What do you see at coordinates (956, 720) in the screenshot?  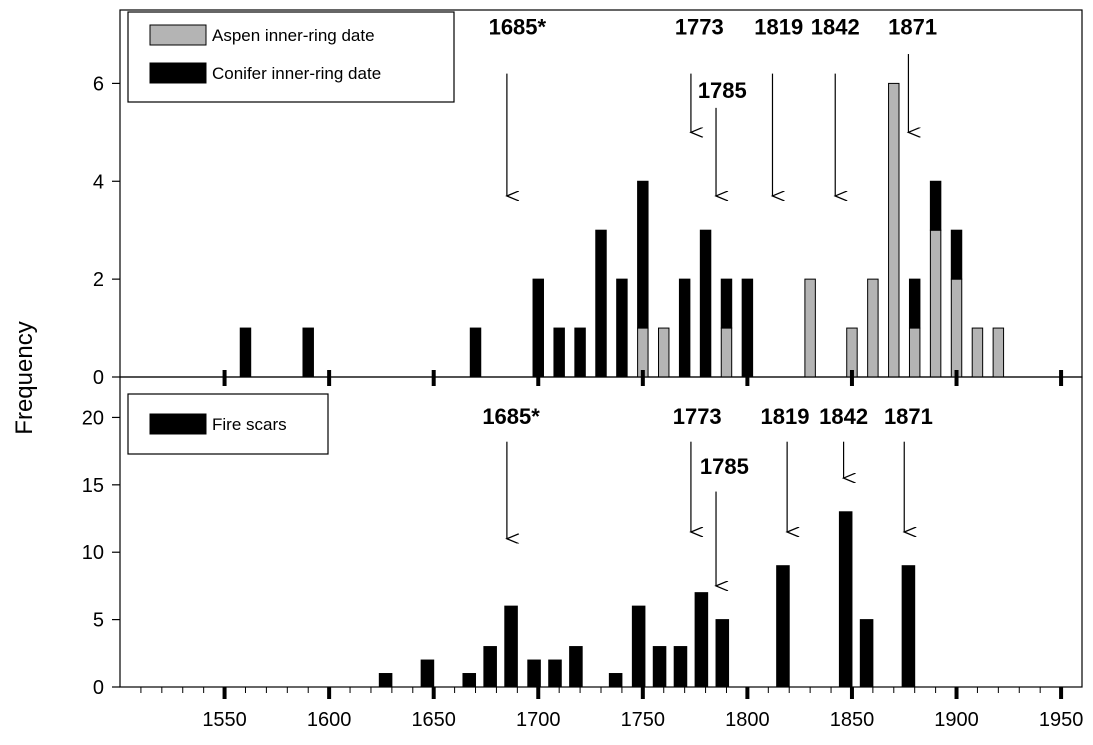 I see `x-tick-label: 1900` at bounding box center [956, 720].